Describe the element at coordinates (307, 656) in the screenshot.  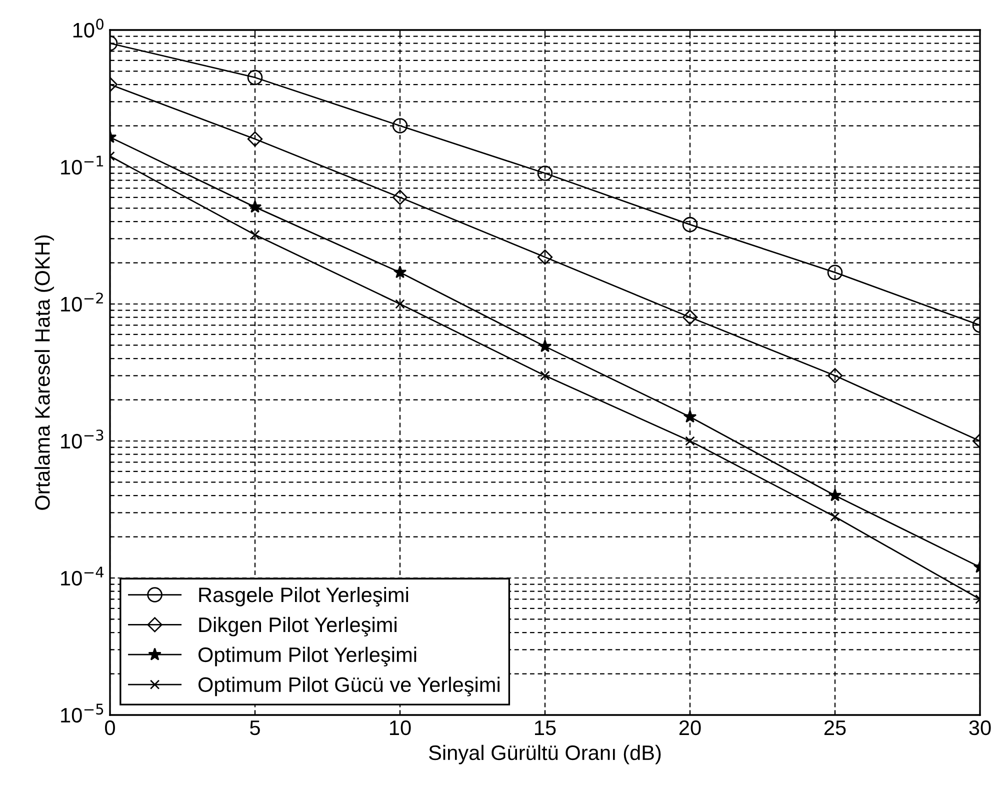
I see `legend-label: Optimum Pilot Yerleşimi` at that location.